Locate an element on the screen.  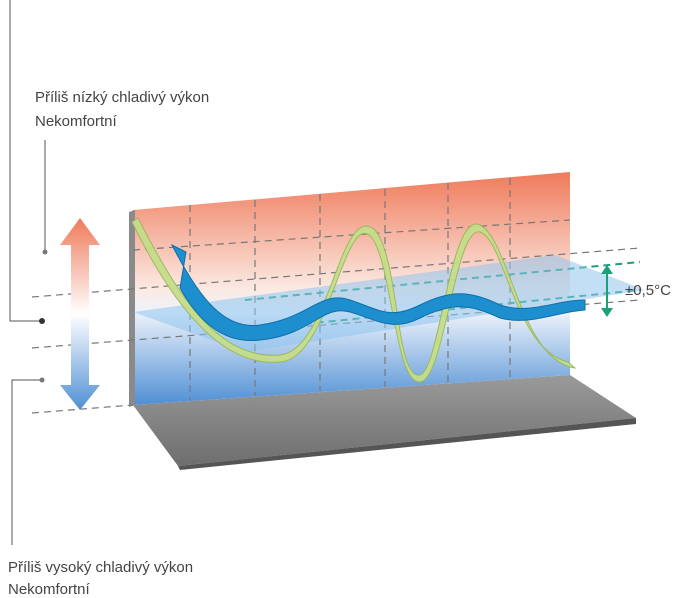
bottom-label: Příliš vysoký chladivý výkon is located at coordinates (100, 567).